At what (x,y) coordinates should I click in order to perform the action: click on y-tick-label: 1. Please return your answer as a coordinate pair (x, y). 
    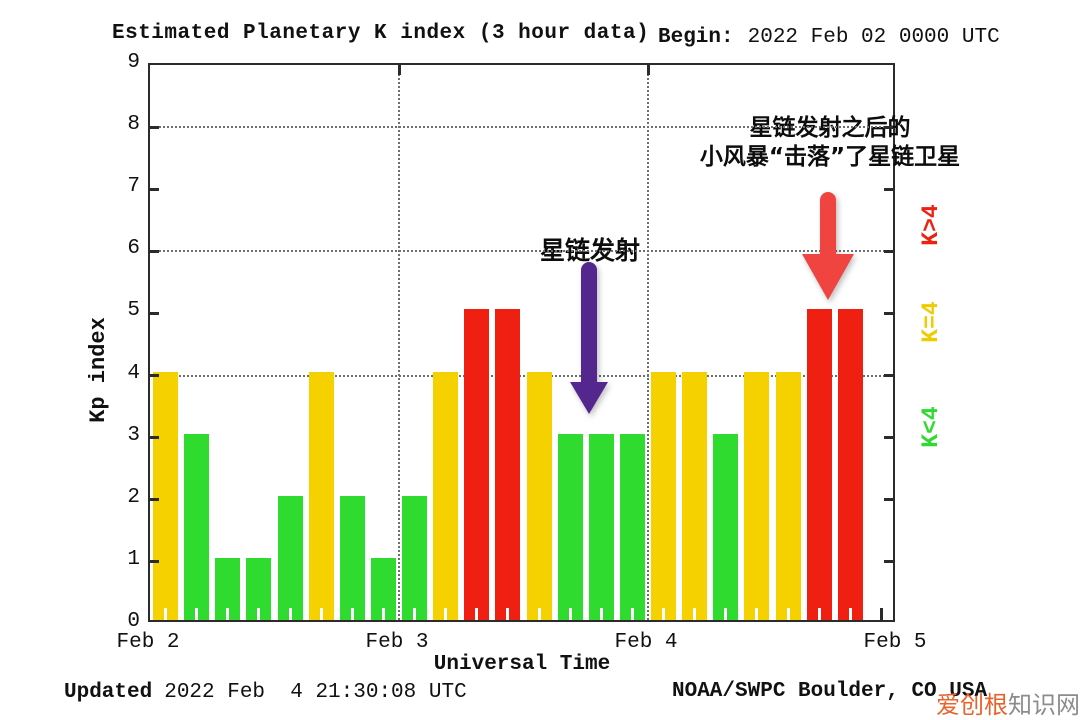
    Looking at the image, I should click on (133, 559).